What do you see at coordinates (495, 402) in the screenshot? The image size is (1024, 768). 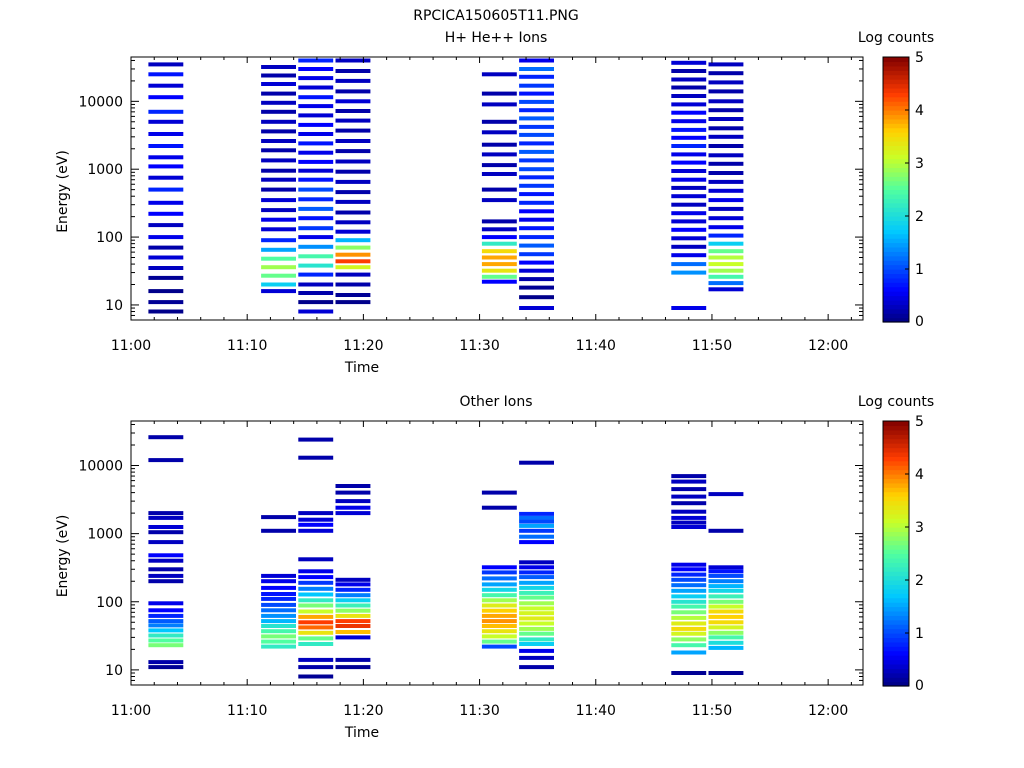 I see `panel-title: Other Ions` at bounding box center [495, 402].